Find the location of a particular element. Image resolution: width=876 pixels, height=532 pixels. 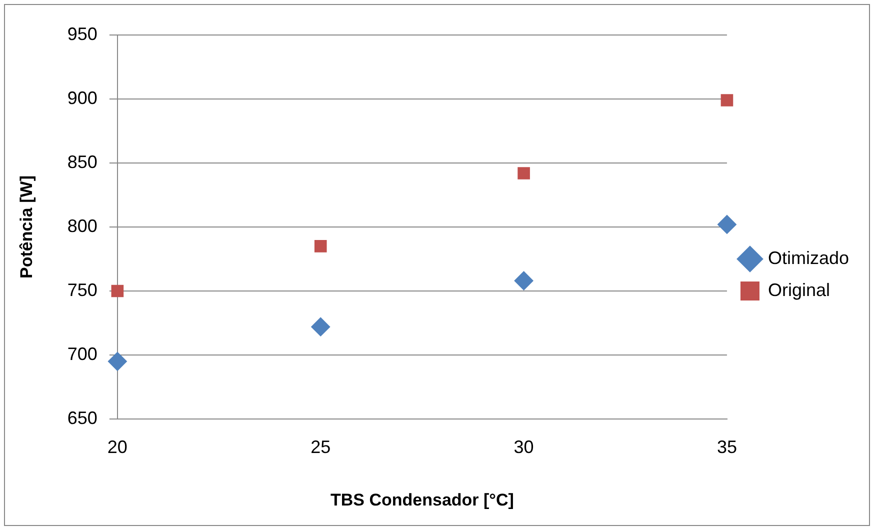

y-tick-label: 950 is located at coordinates (82, 34).